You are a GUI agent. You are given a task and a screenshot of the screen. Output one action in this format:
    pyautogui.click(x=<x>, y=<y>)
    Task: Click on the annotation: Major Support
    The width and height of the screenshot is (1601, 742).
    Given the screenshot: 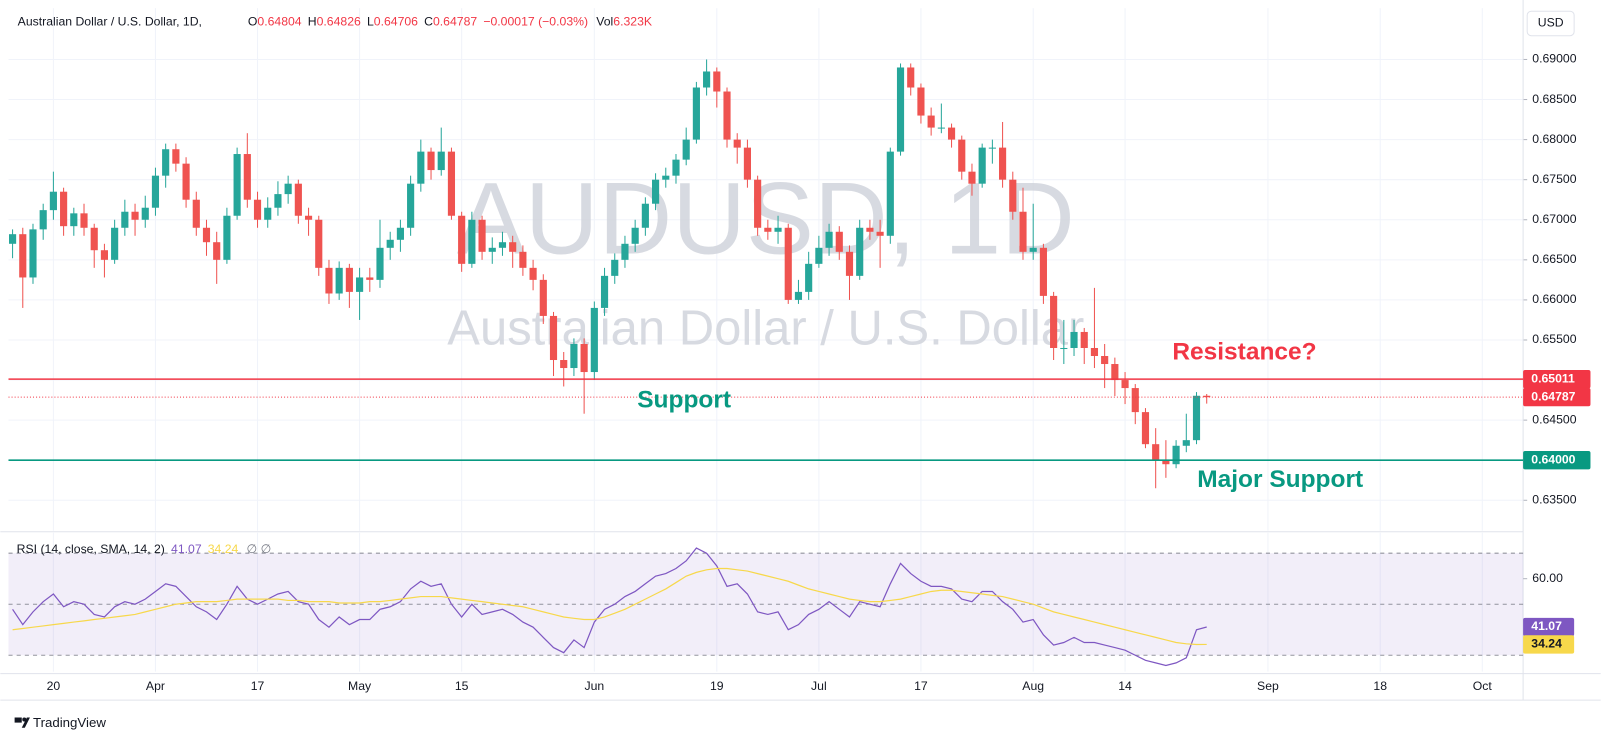 What is the action you would take?
    pyautogui.click(x=1280, y=479)
    